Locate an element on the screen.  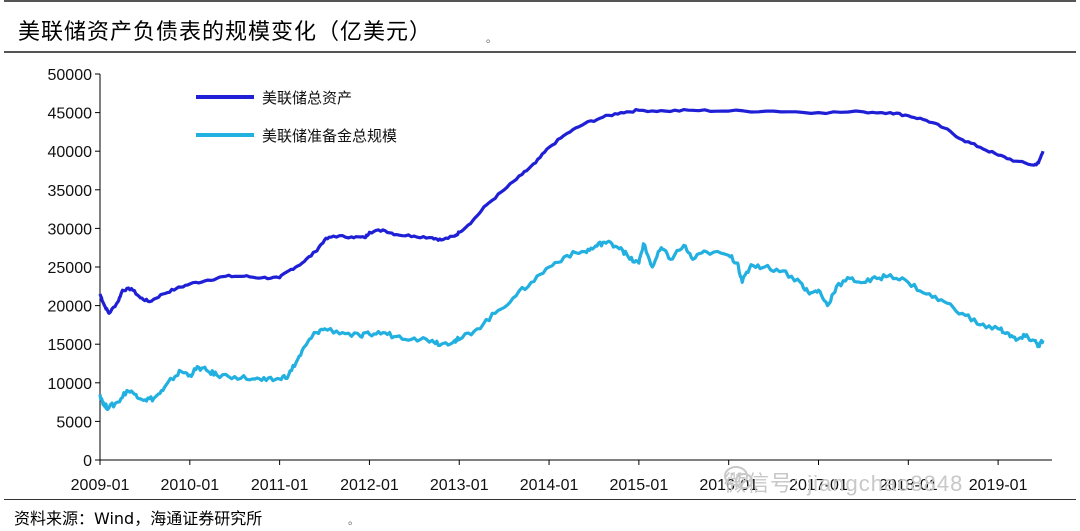
source-note: 资料来源：Wind，海通证券研究所 is located at coordinates (138, 518).